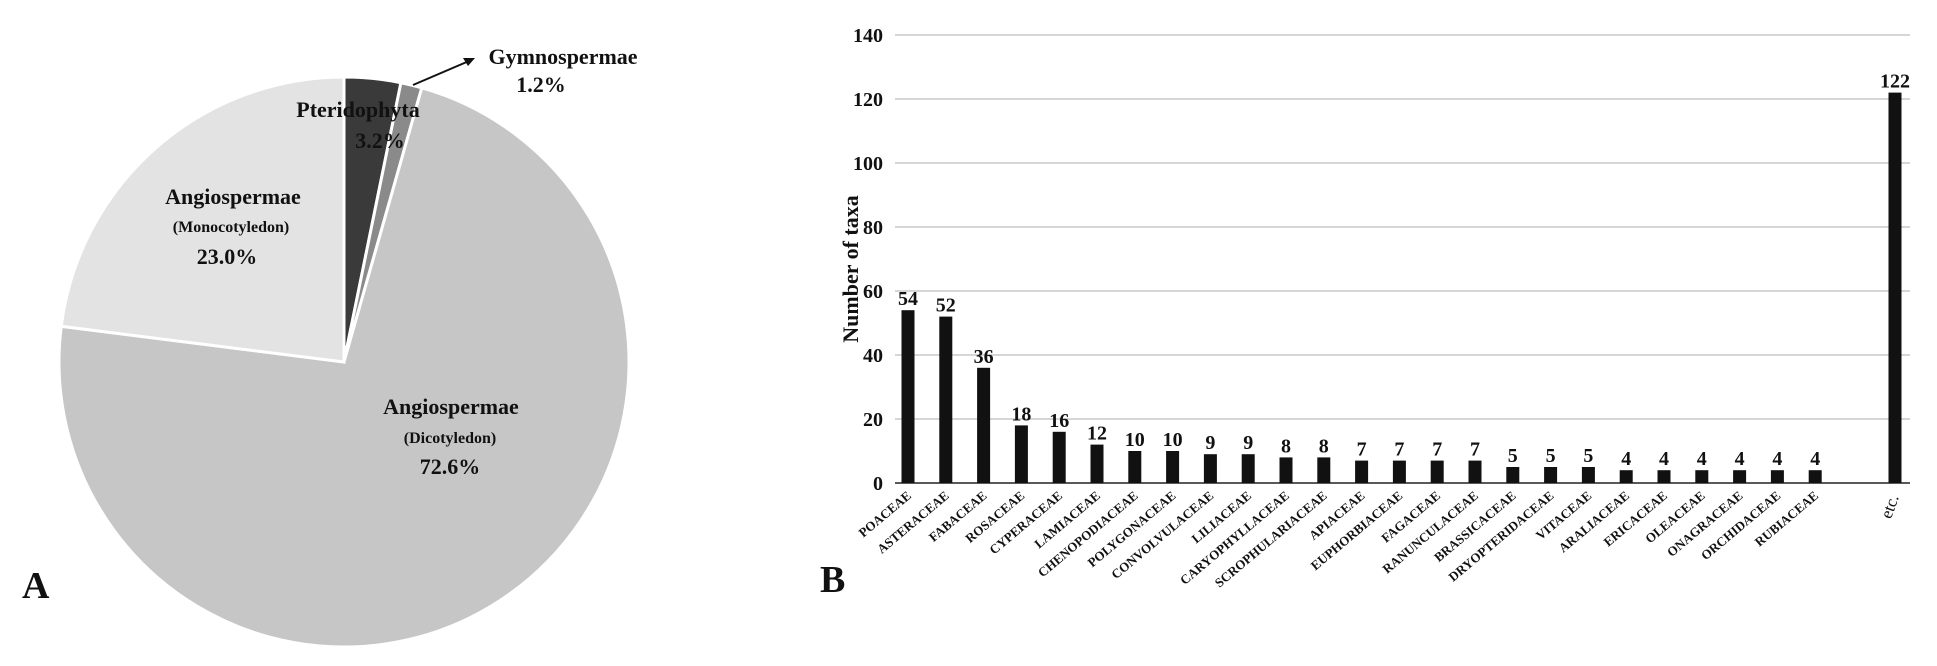 The height and width of the screenshot is (666, 1937). Describe the element at coordinates (868, 100) in the screenshot. I see `y-tick-label: 120` at that location.